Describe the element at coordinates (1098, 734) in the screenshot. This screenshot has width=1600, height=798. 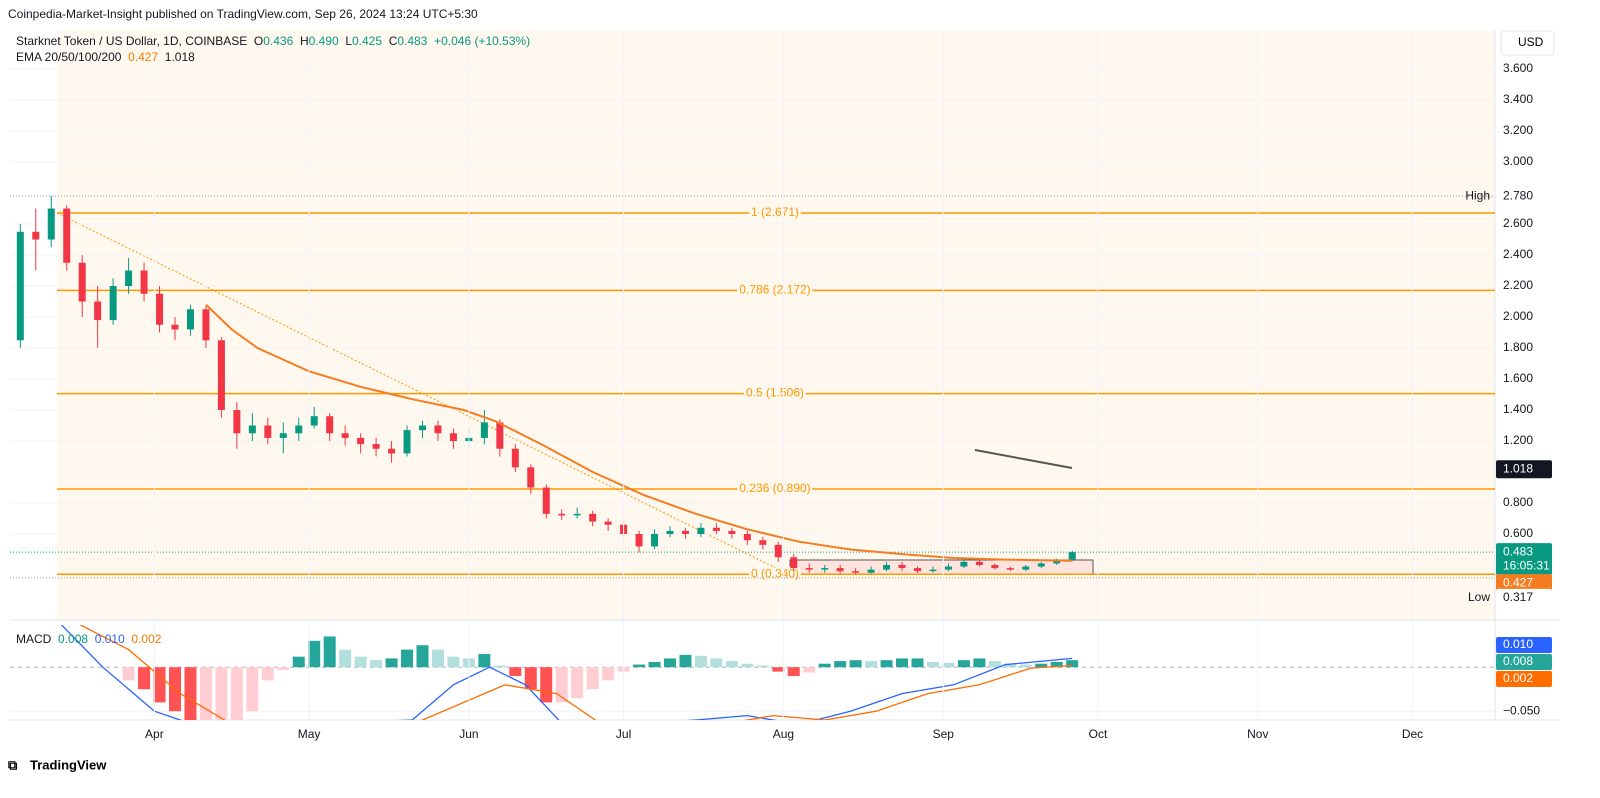
I see `x-tick-label: Oct` at that location.